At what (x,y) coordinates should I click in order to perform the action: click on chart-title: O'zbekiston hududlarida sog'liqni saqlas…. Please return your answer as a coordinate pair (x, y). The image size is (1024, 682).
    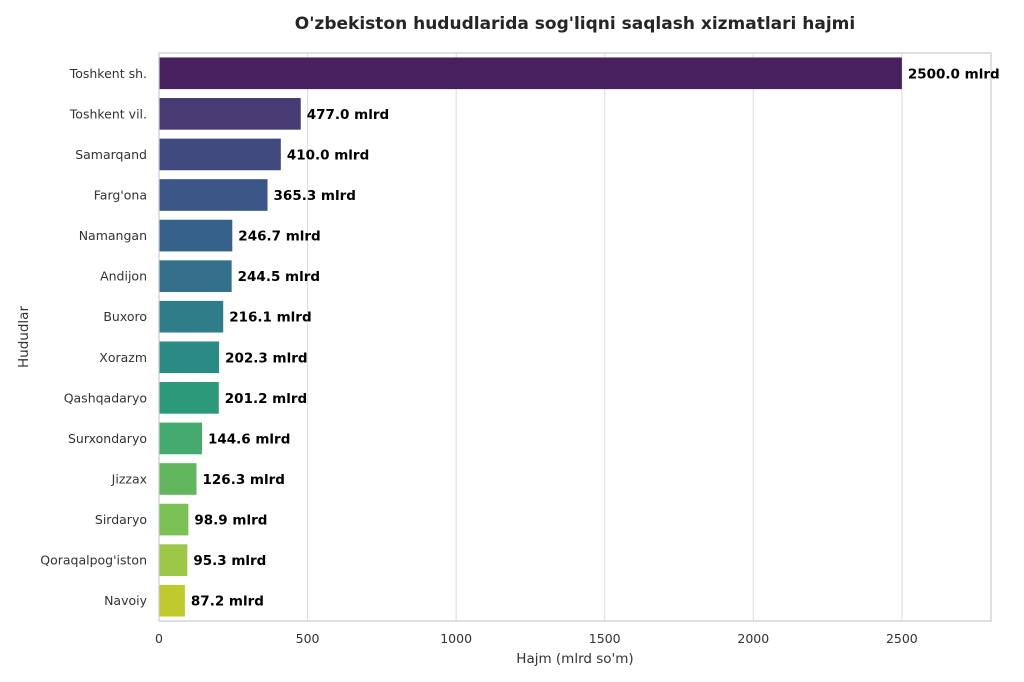
    Looking at the image, I should click on (575, 24).